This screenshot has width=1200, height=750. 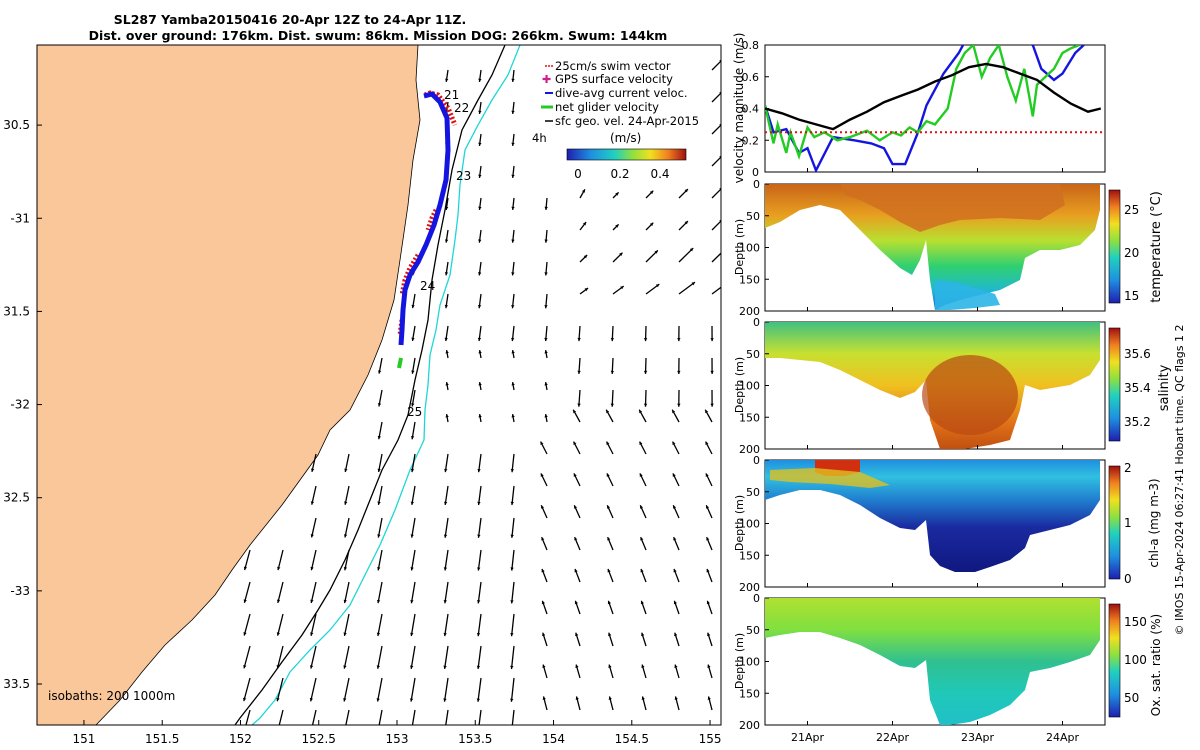 I want to click on salinity-colorbar, so click(x=1114, y=384).